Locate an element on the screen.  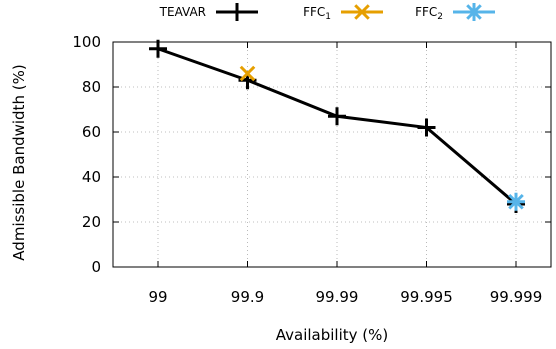
x-tick-label: 99.99 is located at coordinates (337, 297).